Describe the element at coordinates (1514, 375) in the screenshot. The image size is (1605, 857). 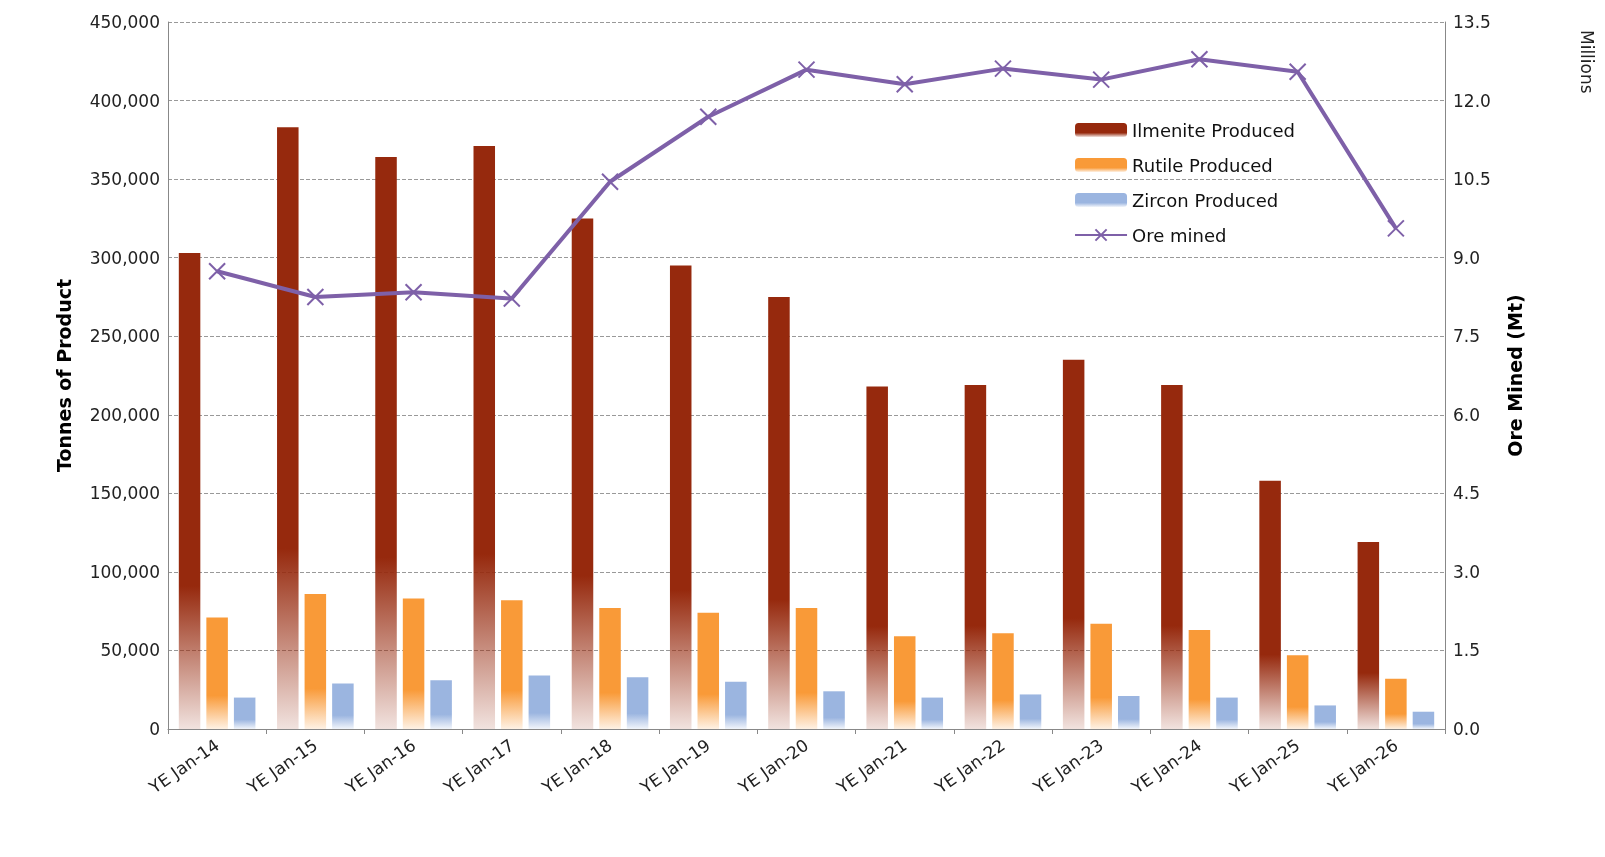
I see `y2-axis-title: Ore Mined (Mt)` at that location.